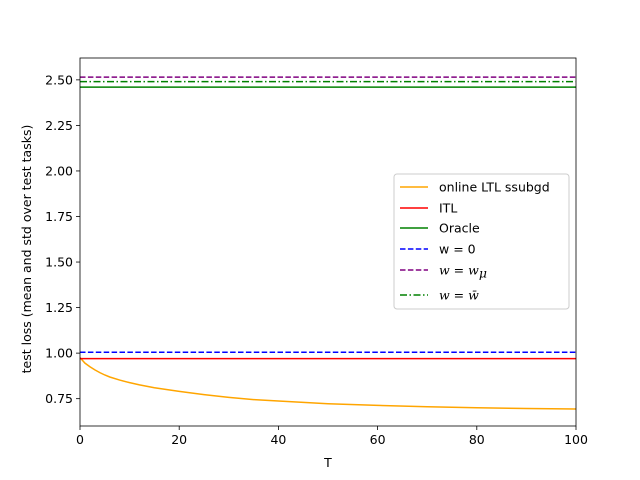  Describe the element at coordinates (59, 79) in the screenshot. I see `y-tick-label-2.5: 2.50` at that location.